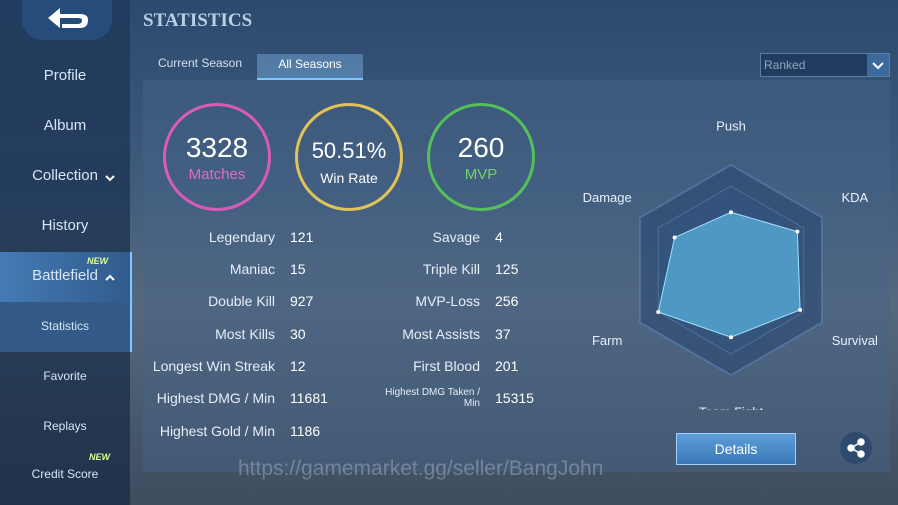  I want to click on radar-axis-label: Team Fight, so click(731, 407).